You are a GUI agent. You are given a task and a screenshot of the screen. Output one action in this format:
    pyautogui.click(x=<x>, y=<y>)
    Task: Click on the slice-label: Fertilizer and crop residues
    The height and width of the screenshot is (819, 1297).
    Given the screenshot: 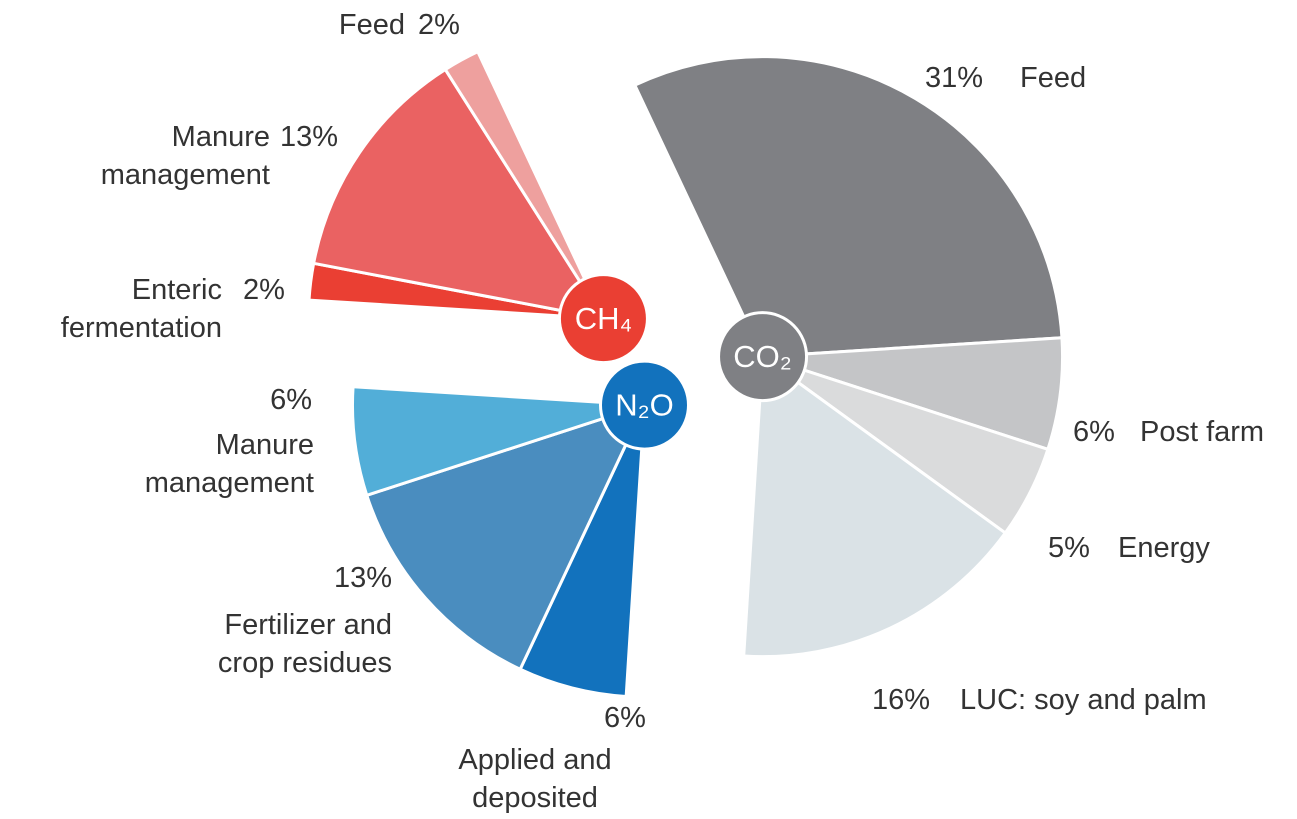 What is the action you would take?
    pyautogui.click(x=304, y=644)
    